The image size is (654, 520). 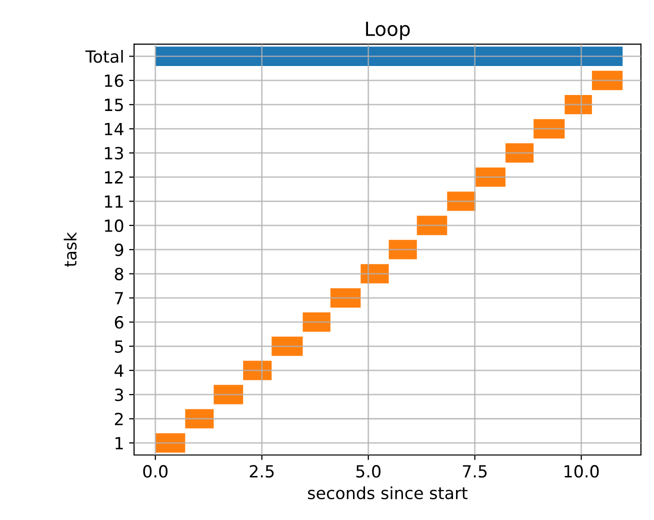 What do you see at coordinates (262, 471) in the screenshot?
I see `x-tick-label: 2.5` at bounding box center [262, 471].